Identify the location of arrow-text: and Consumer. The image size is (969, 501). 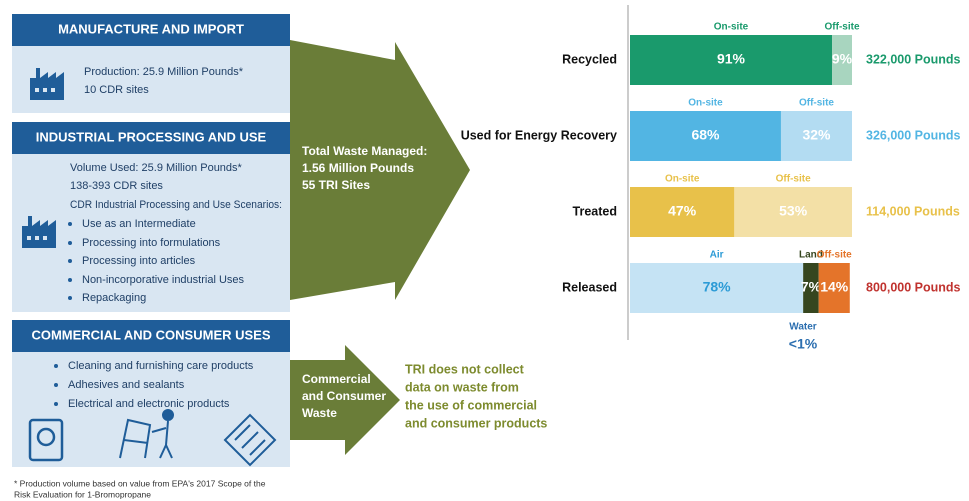
(344, 396).